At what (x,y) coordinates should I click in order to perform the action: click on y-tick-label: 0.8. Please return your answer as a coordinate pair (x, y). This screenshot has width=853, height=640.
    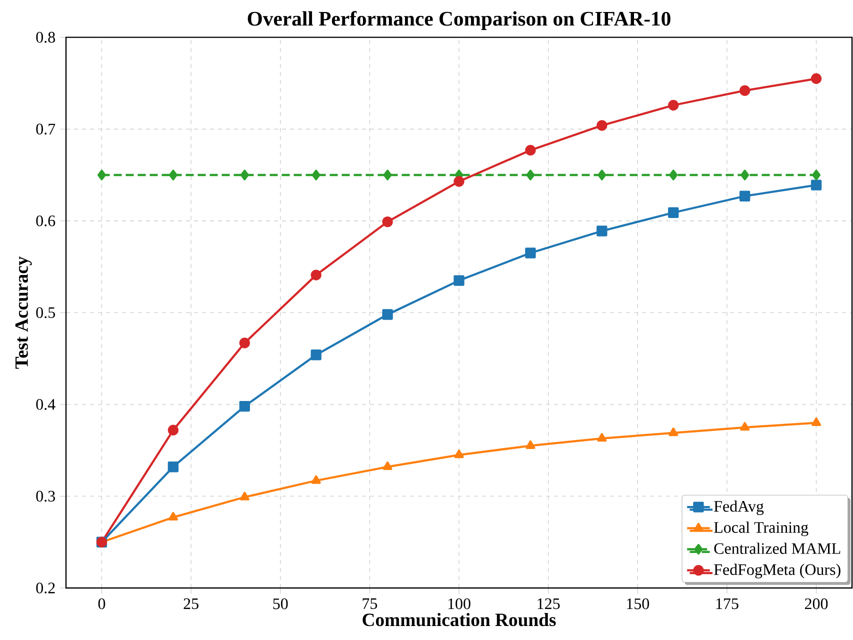
    Looking at the image, I should click on (45, 37).